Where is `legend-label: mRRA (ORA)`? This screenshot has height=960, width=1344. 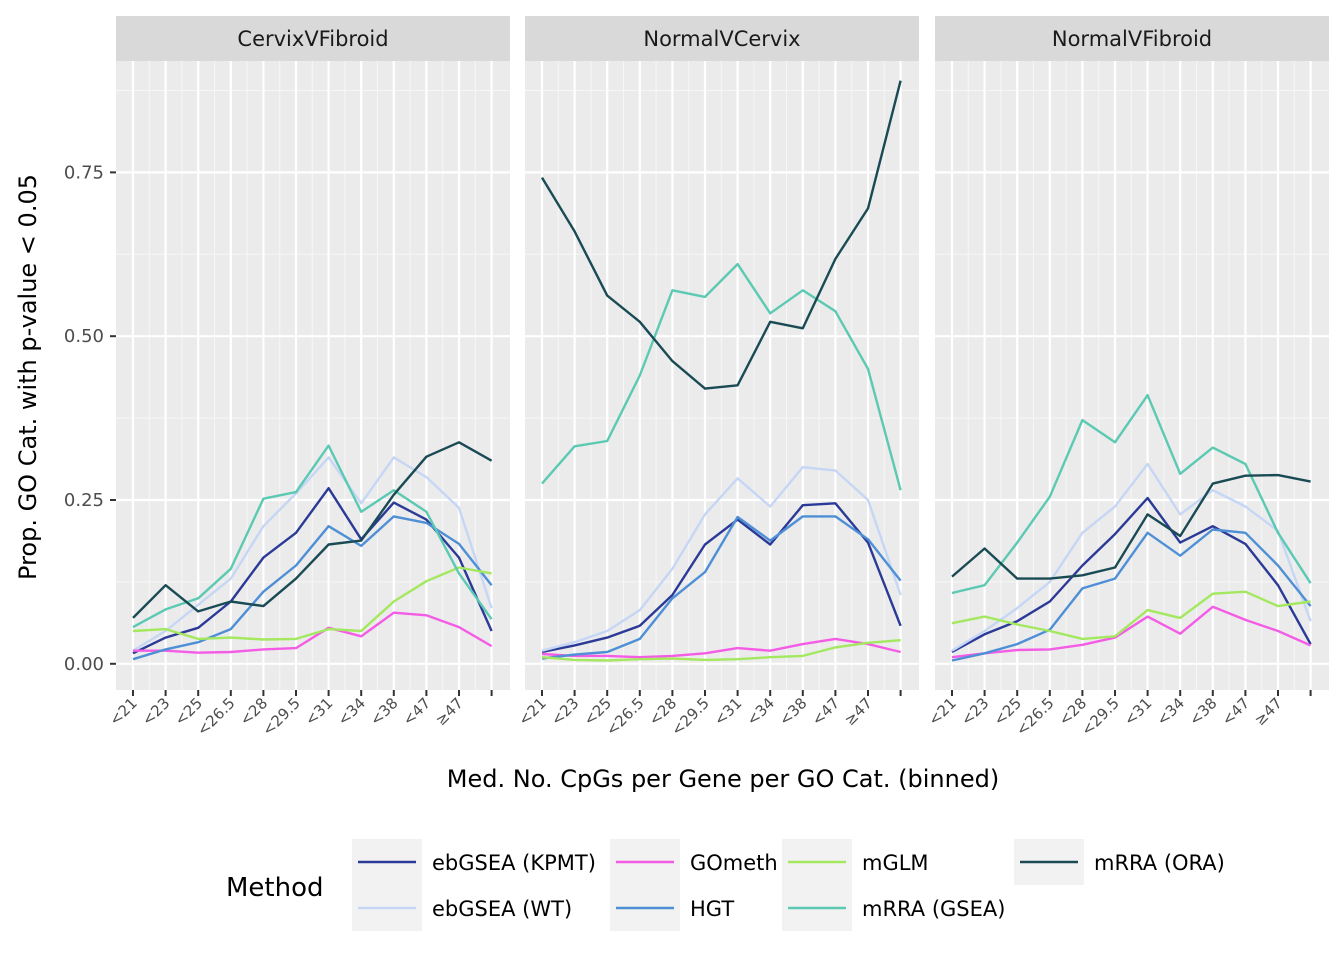
legend-label: mRRA (ORA) is located at coordinates (1159, 863).